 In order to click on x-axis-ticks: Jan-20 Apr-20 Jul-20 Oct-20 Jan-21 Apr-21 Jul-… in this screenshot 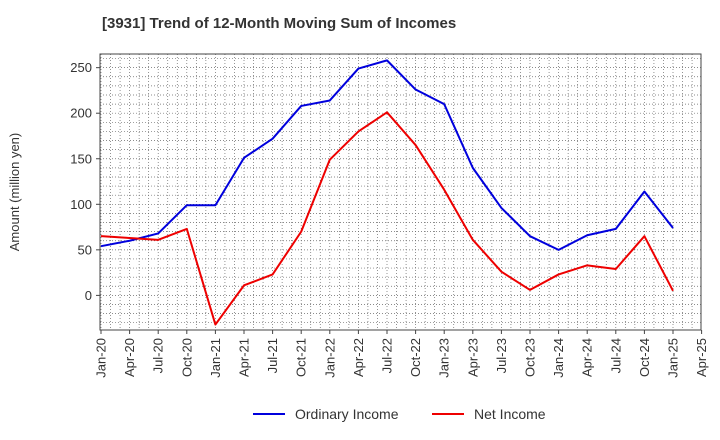, I will do `click(401, 354)`.